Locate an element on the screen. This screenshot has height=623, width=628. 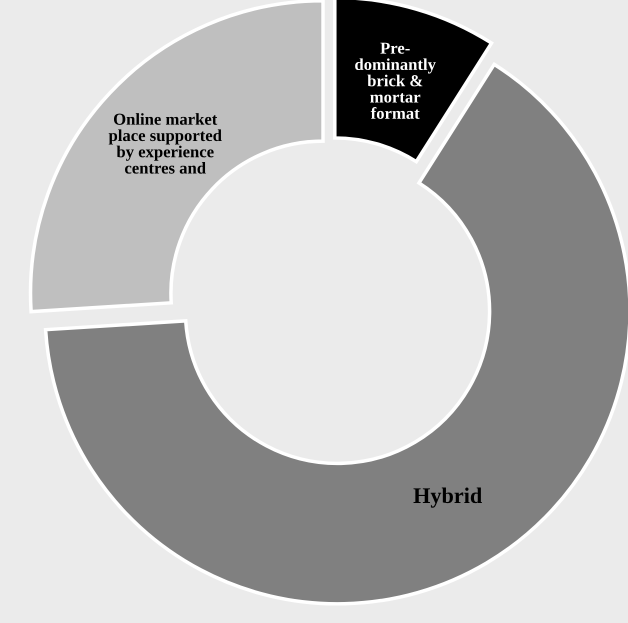
slice-label: Online market place supported by experience centres and is located at coordinates (165, 143).